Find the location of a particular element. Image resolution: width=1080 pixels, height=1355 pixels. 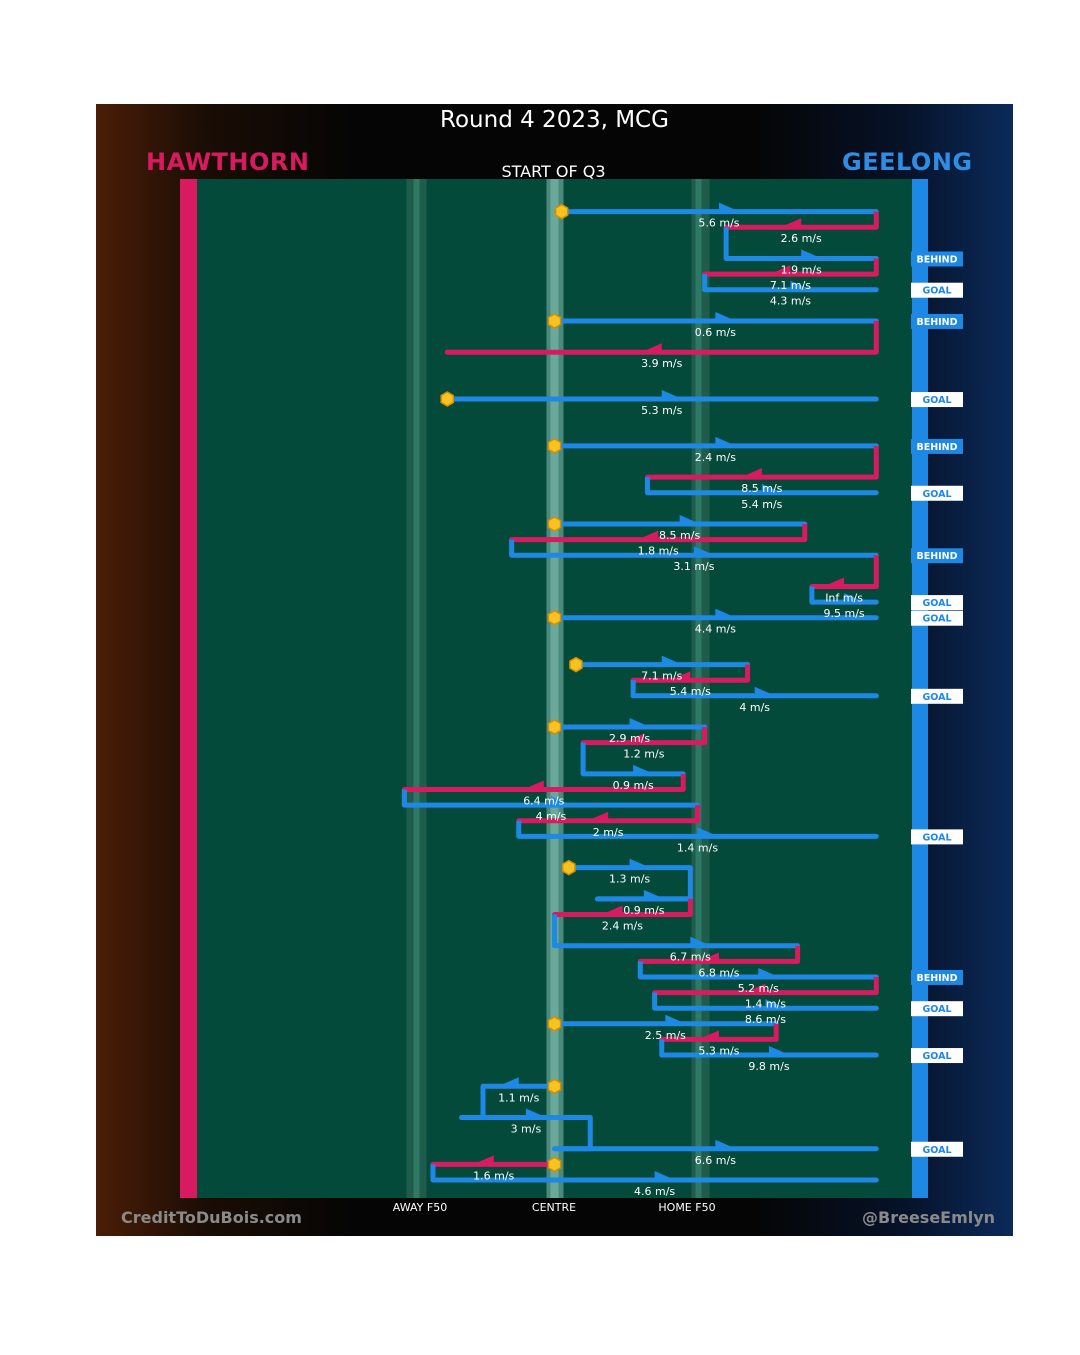

away-team-label: GEELONG is located at coordinates (907, 162).